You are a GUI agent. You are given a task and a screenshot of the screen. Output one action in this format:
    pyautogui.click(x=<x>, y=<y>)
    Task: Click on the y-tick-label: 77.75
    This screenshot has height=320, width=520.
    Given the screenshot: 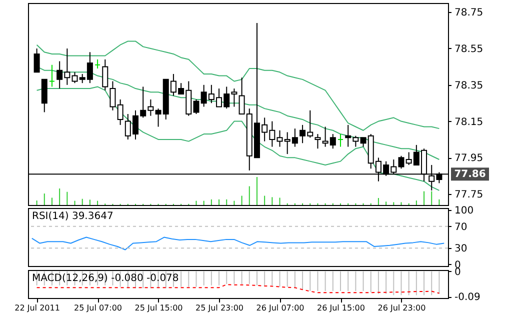 What is the action you would take?
    pyautogui.click(x=469, y=195)
    